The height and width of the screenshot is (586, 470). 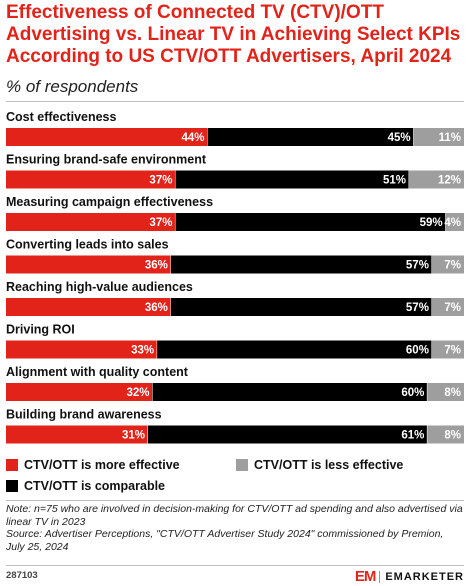 I want to click on bar-less-effective-cost-effectiveness, so click(x=438, y=137).